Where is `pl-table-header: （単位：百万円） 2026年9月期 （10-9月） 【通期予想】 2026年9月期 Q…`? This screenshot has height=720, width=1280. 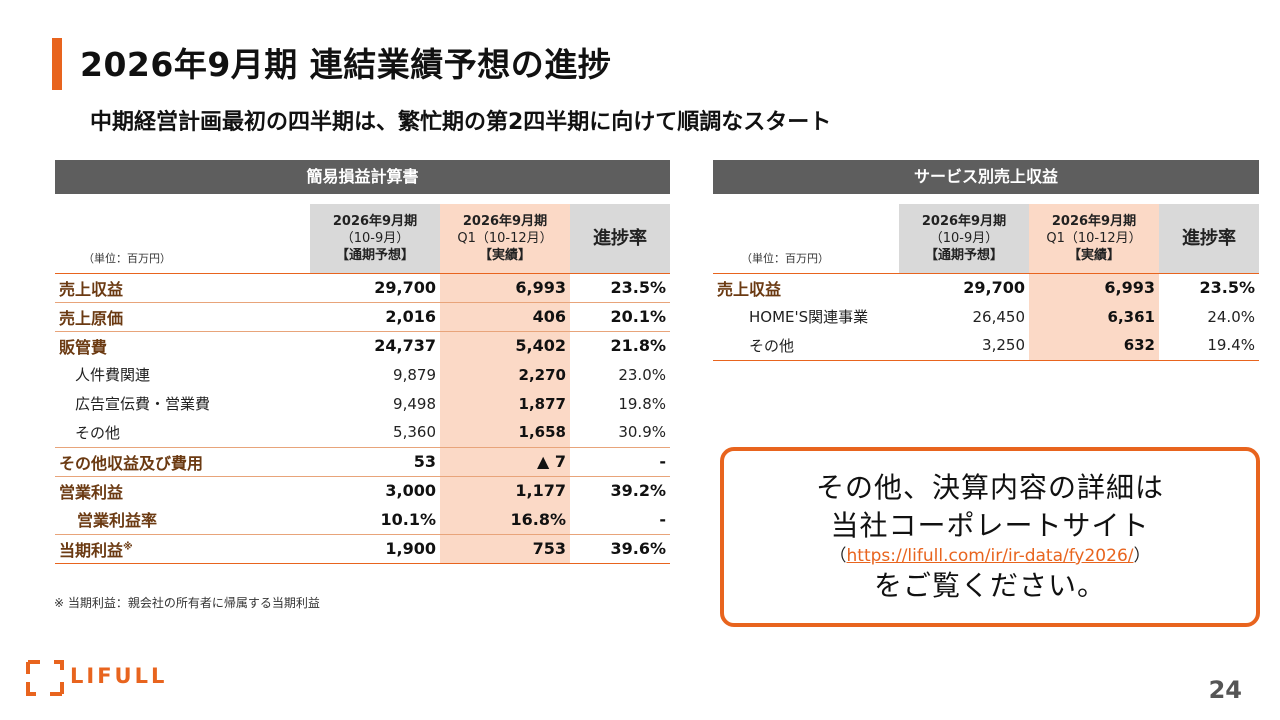
pl-table-header: （単位：百万円） 2026年9月期 （10-9月） 【通期予想】 2026年9月期 Q… is located at coordinates (362, 239).